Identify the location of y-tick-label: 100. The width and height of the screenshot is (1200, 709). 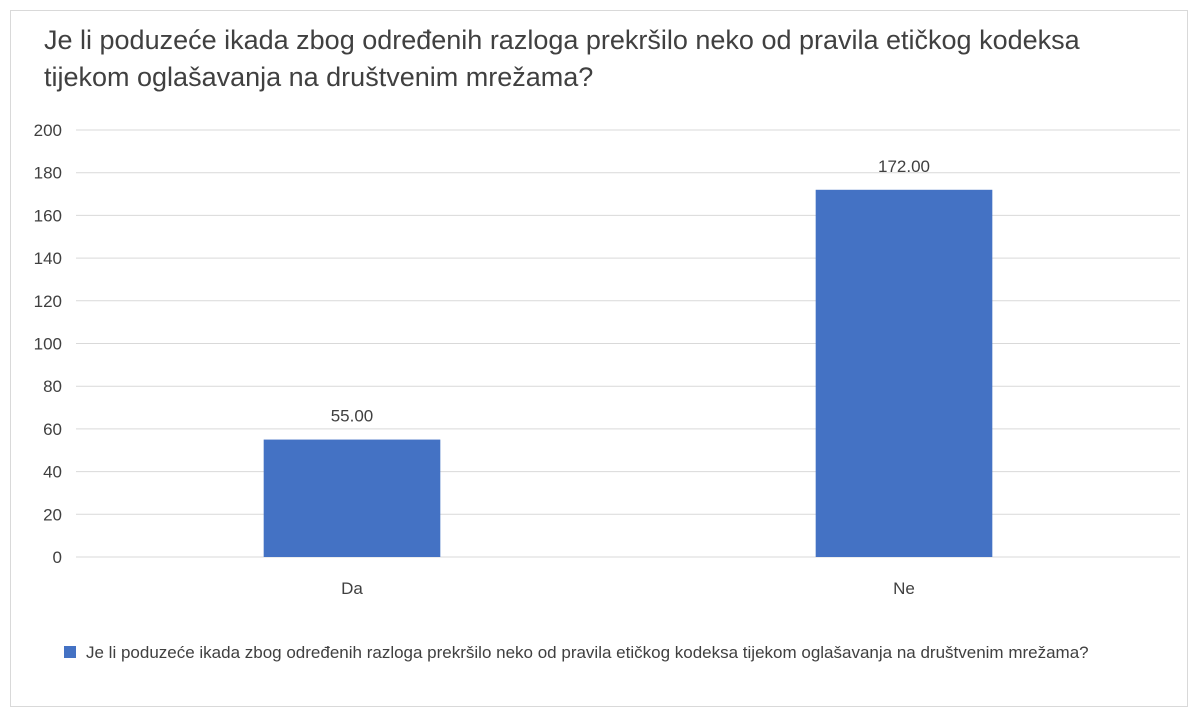
(48, 344).